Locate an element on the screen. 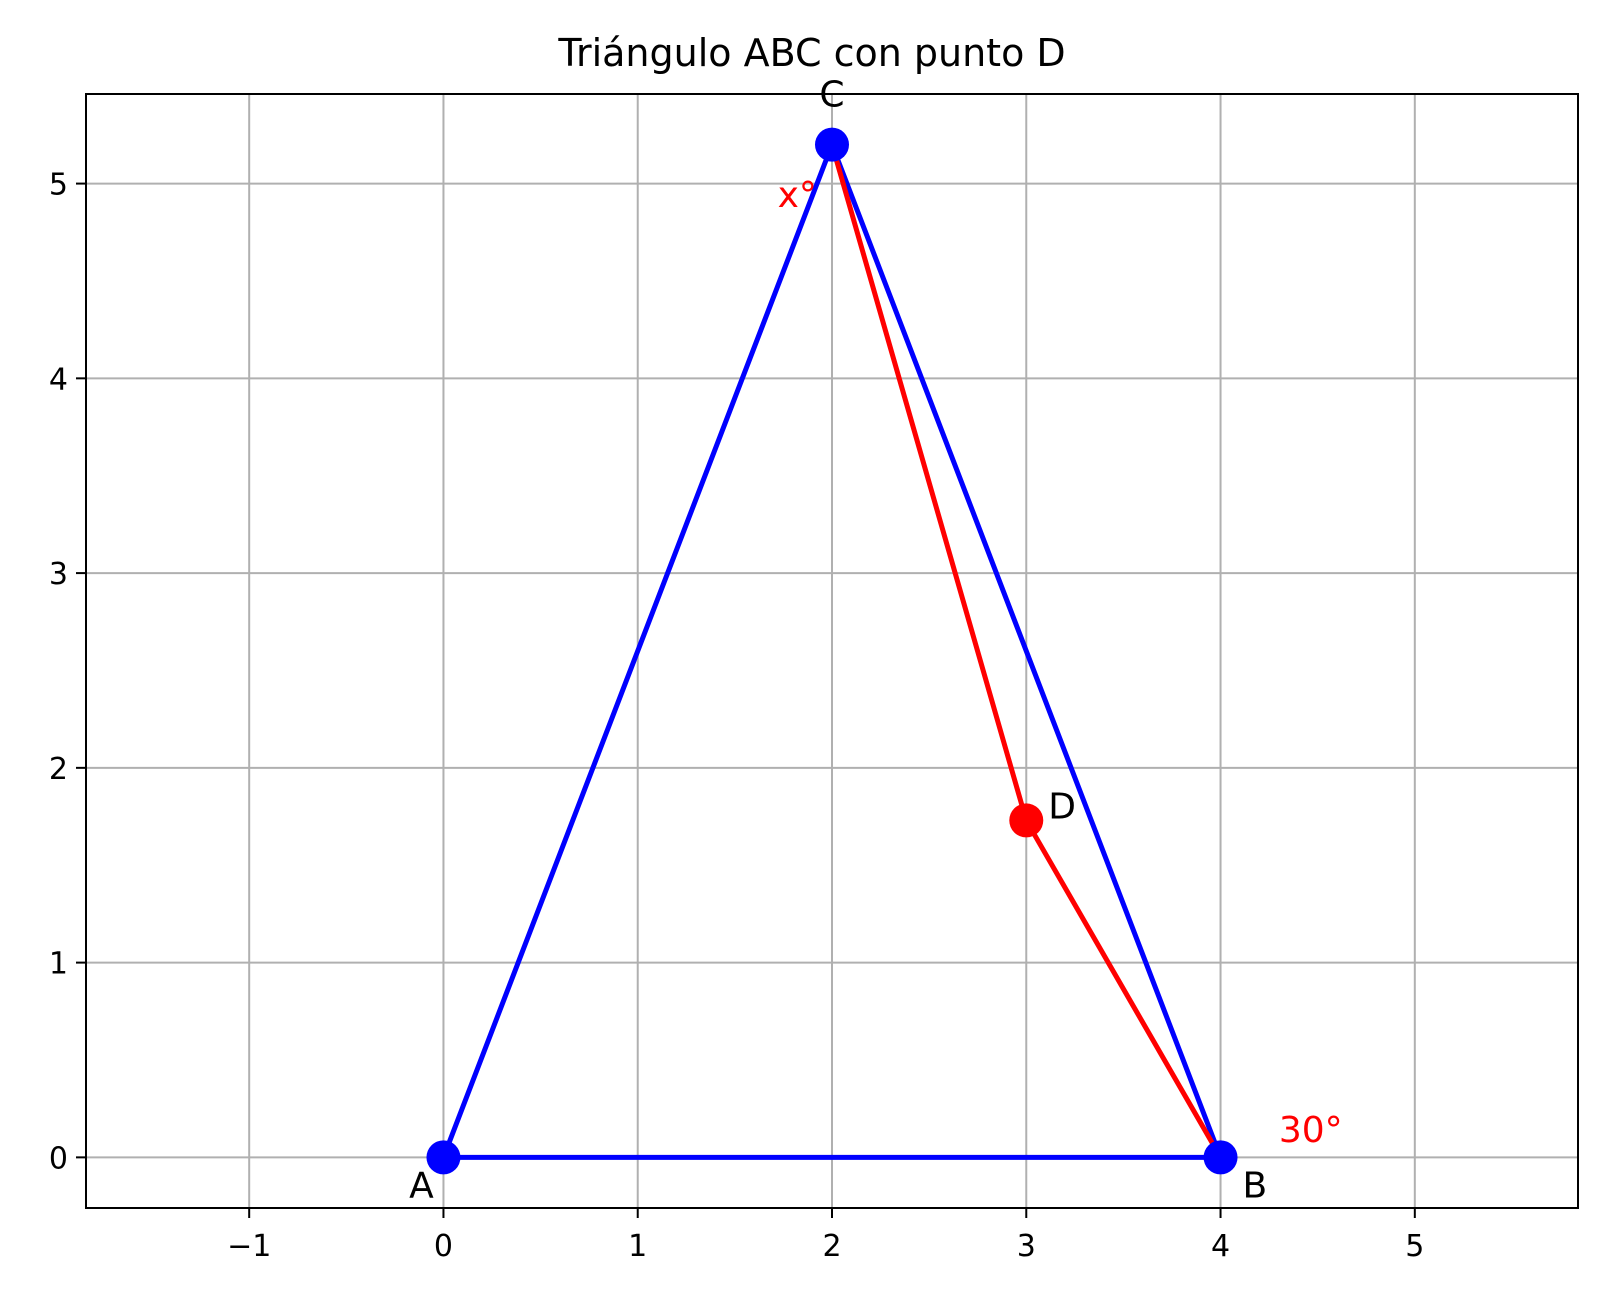 This screenshot has width=1603, height=1304. point-B is located at coordinates (1220, 1157).